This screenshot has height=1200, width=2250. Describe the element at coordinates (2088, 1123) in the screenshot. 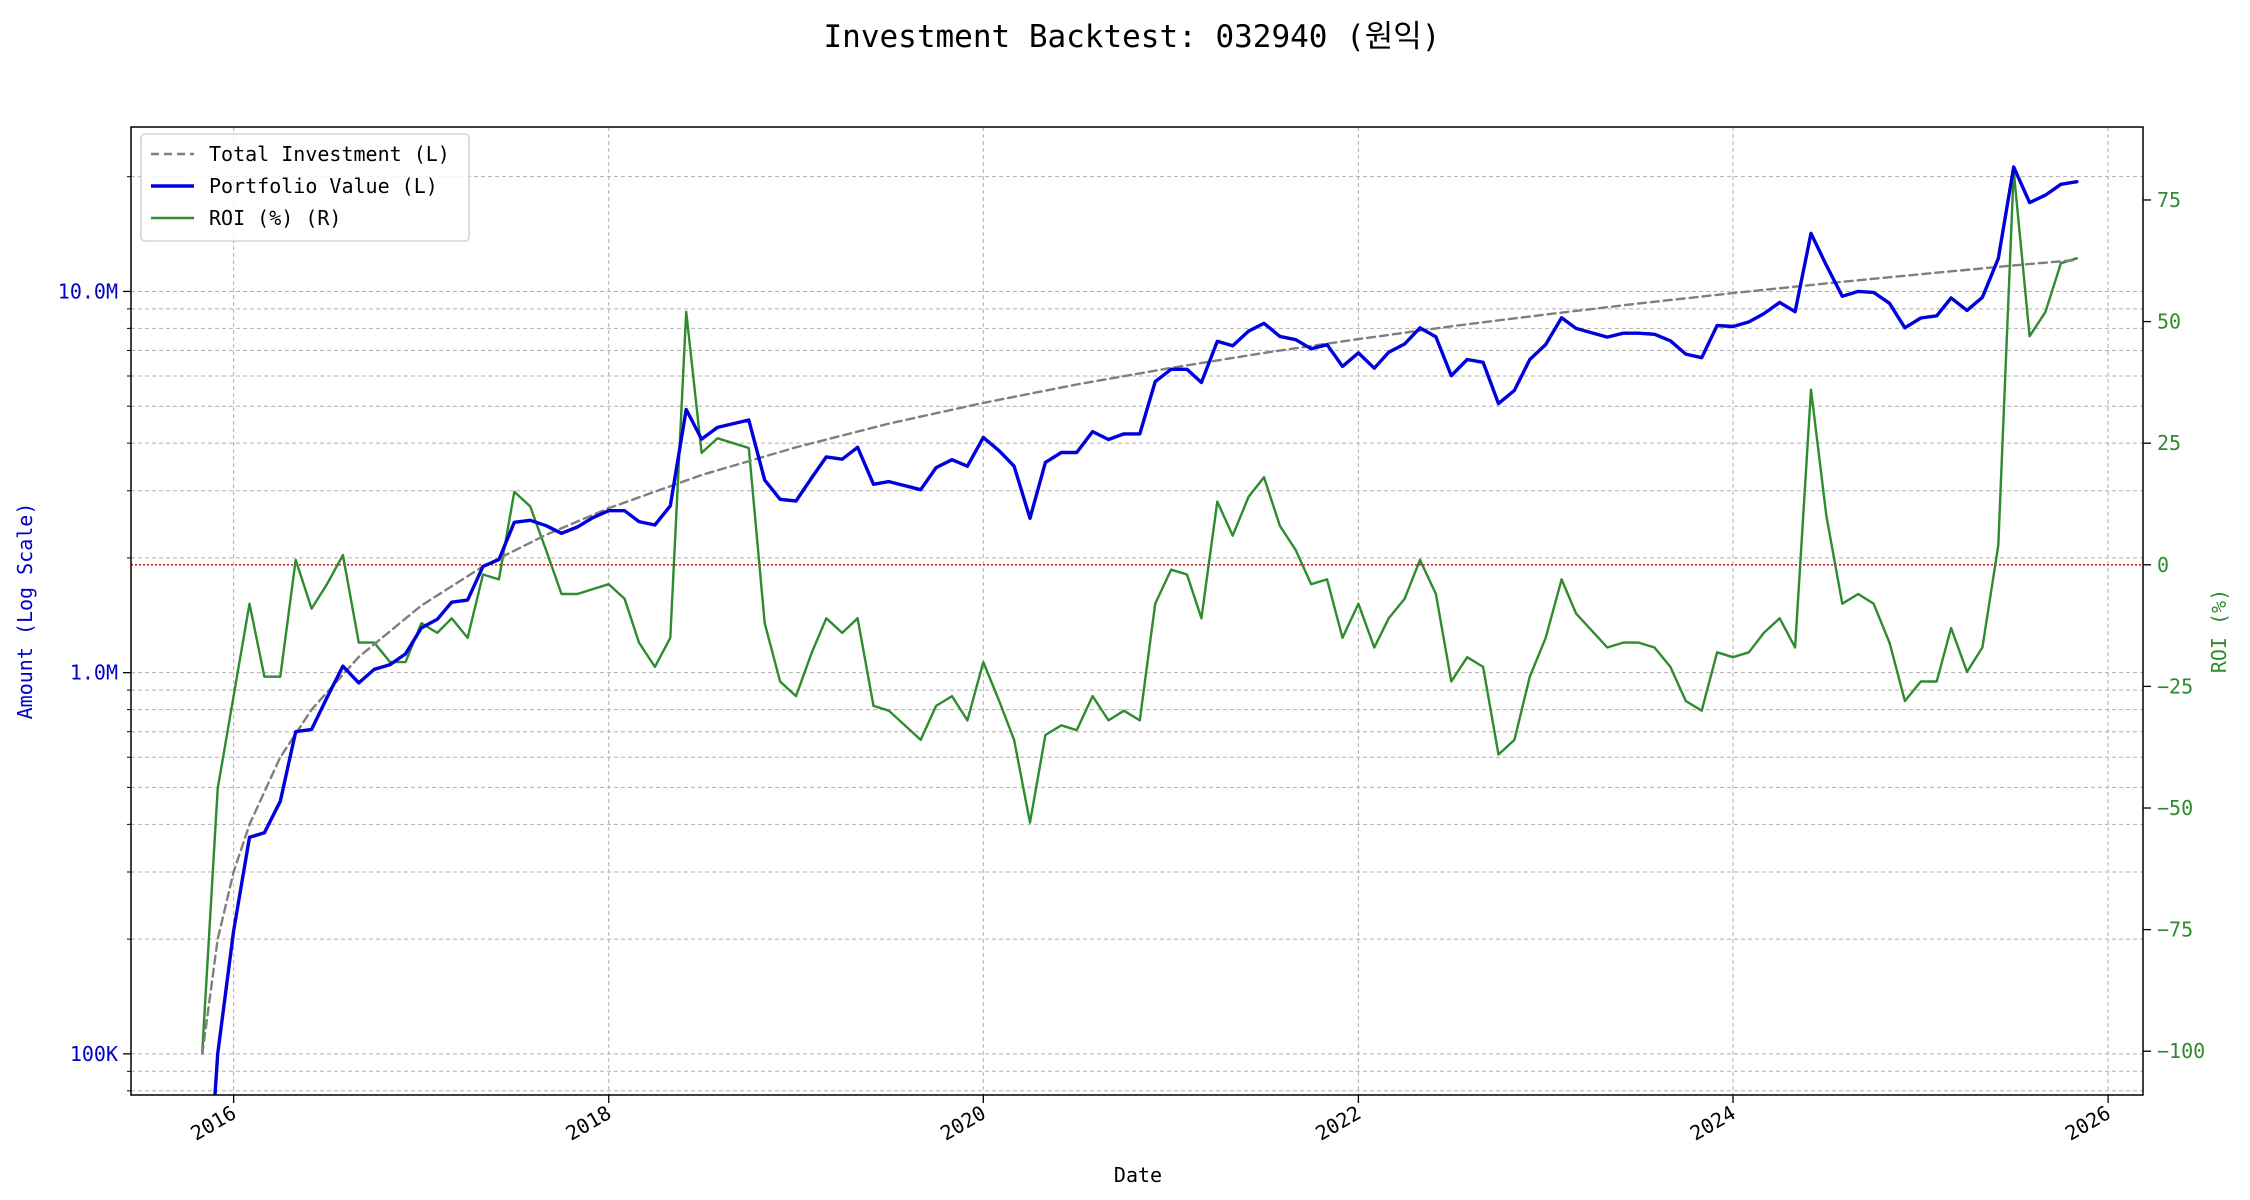

I see `x-tick-label: 2026` at that location.